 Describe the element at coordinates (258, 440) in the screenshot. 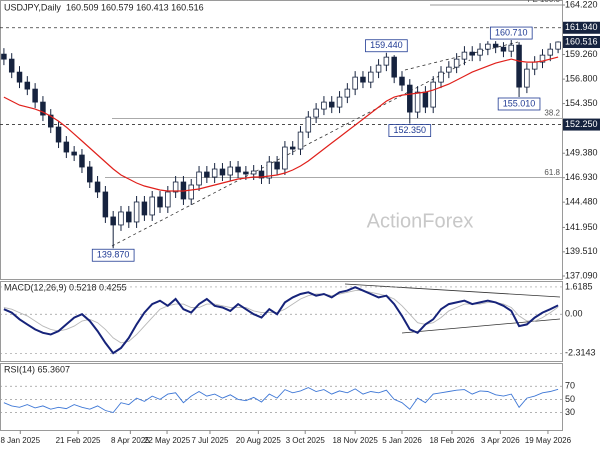

I see `x-tick-label: 20 Aug 2025` at that location.